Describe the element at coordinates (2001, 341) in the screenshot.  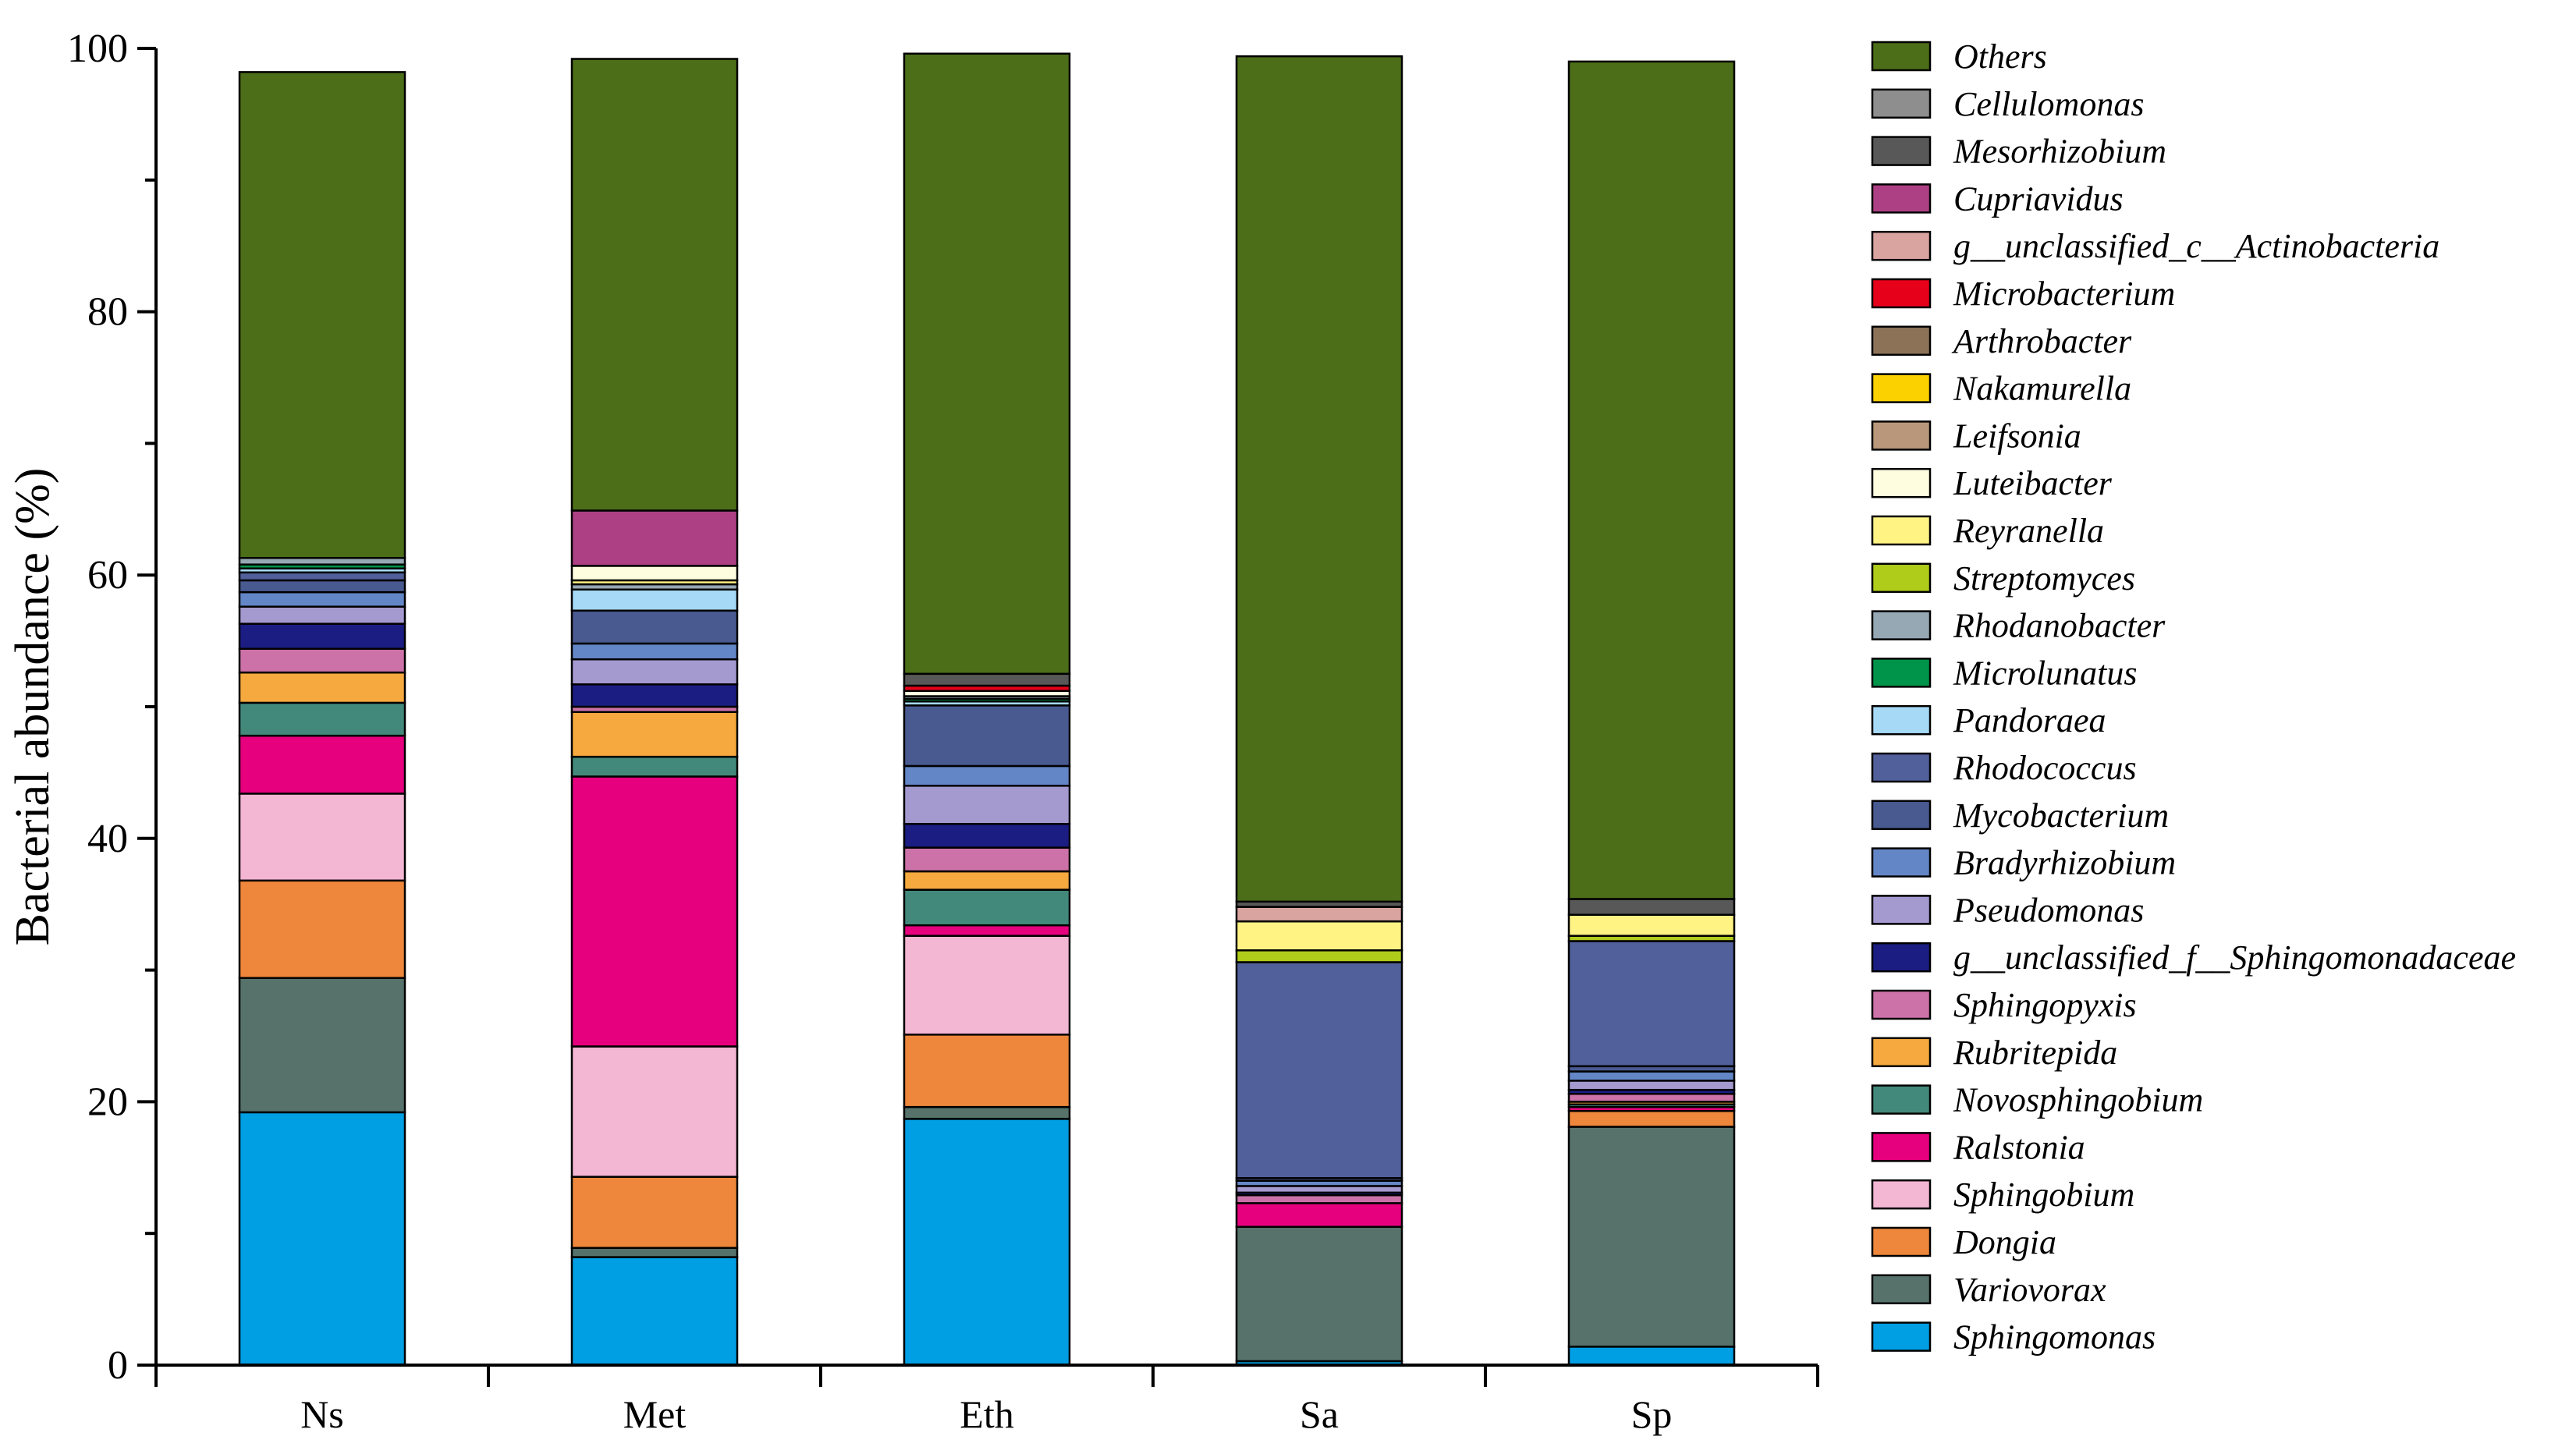
I see `legend-item: Arthrobacter` at that location.